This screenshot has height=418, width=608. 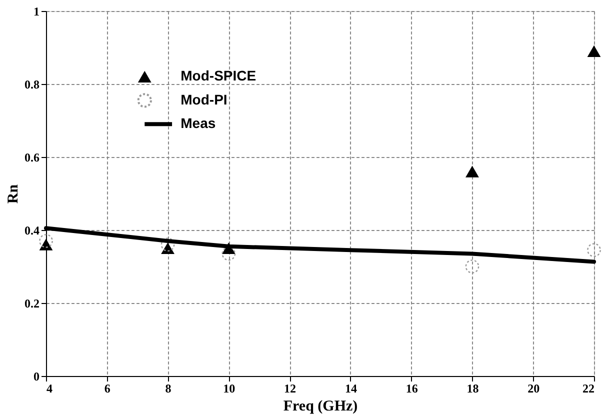 I want to click on x-tick-label: 16, so click(x=412, y=389).